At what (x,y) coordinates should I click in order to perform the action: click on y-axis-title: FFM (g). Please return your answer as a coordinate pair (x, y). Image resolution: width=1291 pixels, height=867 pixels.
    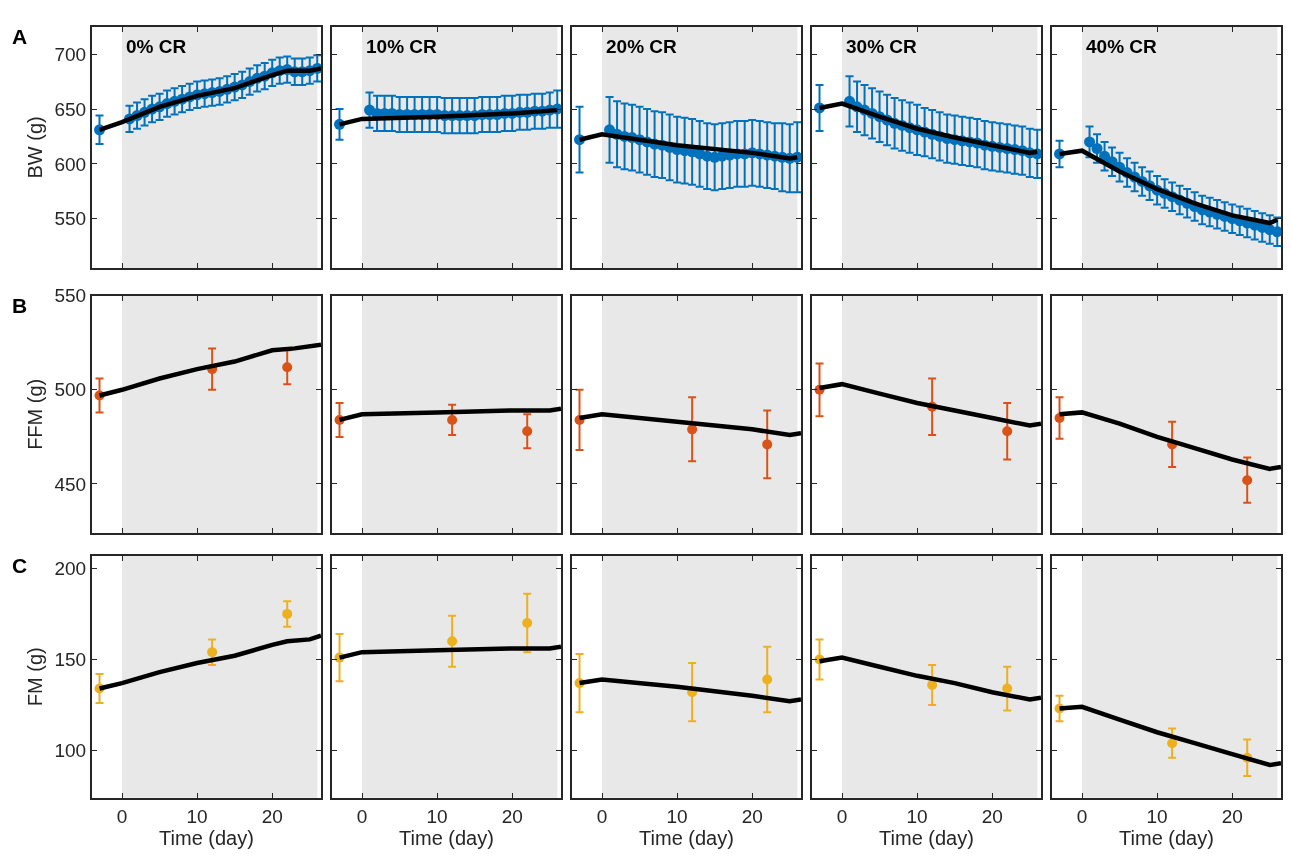
    Looking at the image, I should click on (35, 414).